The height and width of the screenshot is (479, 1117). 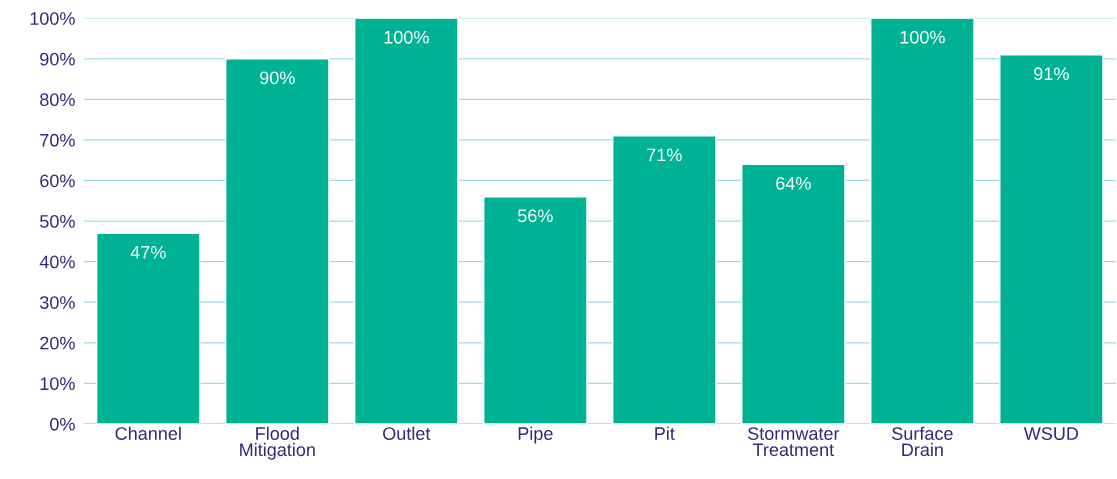 I want to click on data-label: 90%, so click(x=277, y=78).